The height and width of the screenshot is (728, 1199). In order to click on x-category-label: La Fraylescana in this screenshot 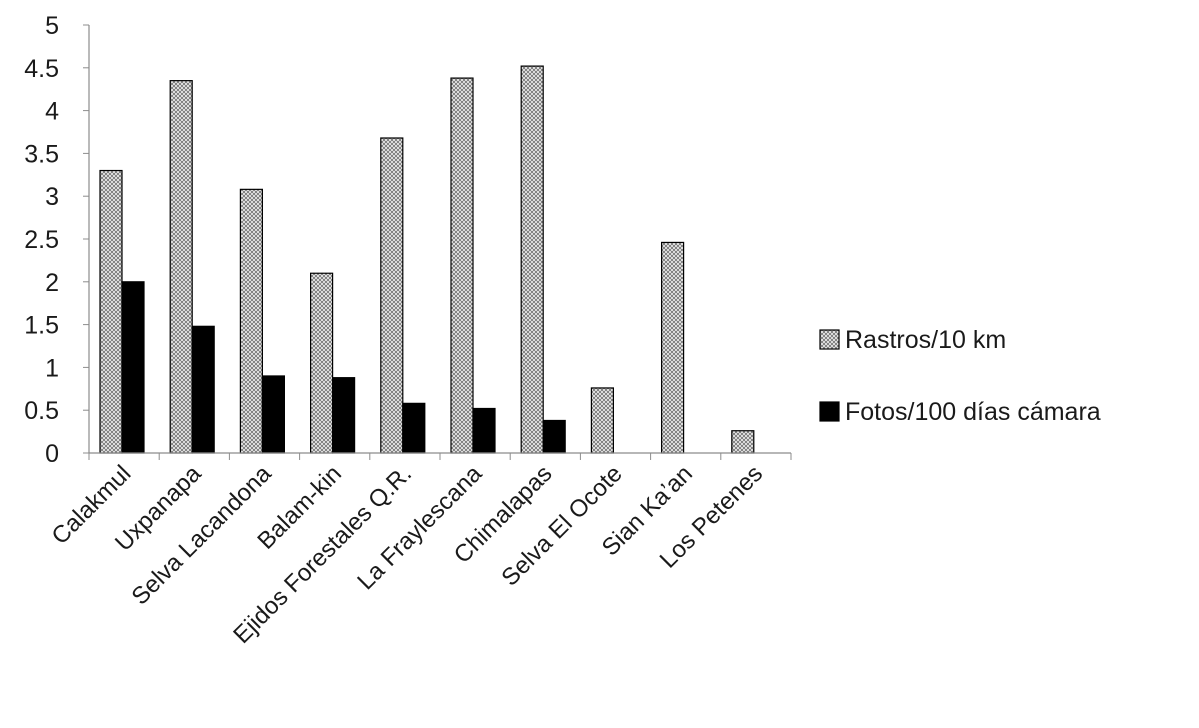, I will do `click(420, 528)`.